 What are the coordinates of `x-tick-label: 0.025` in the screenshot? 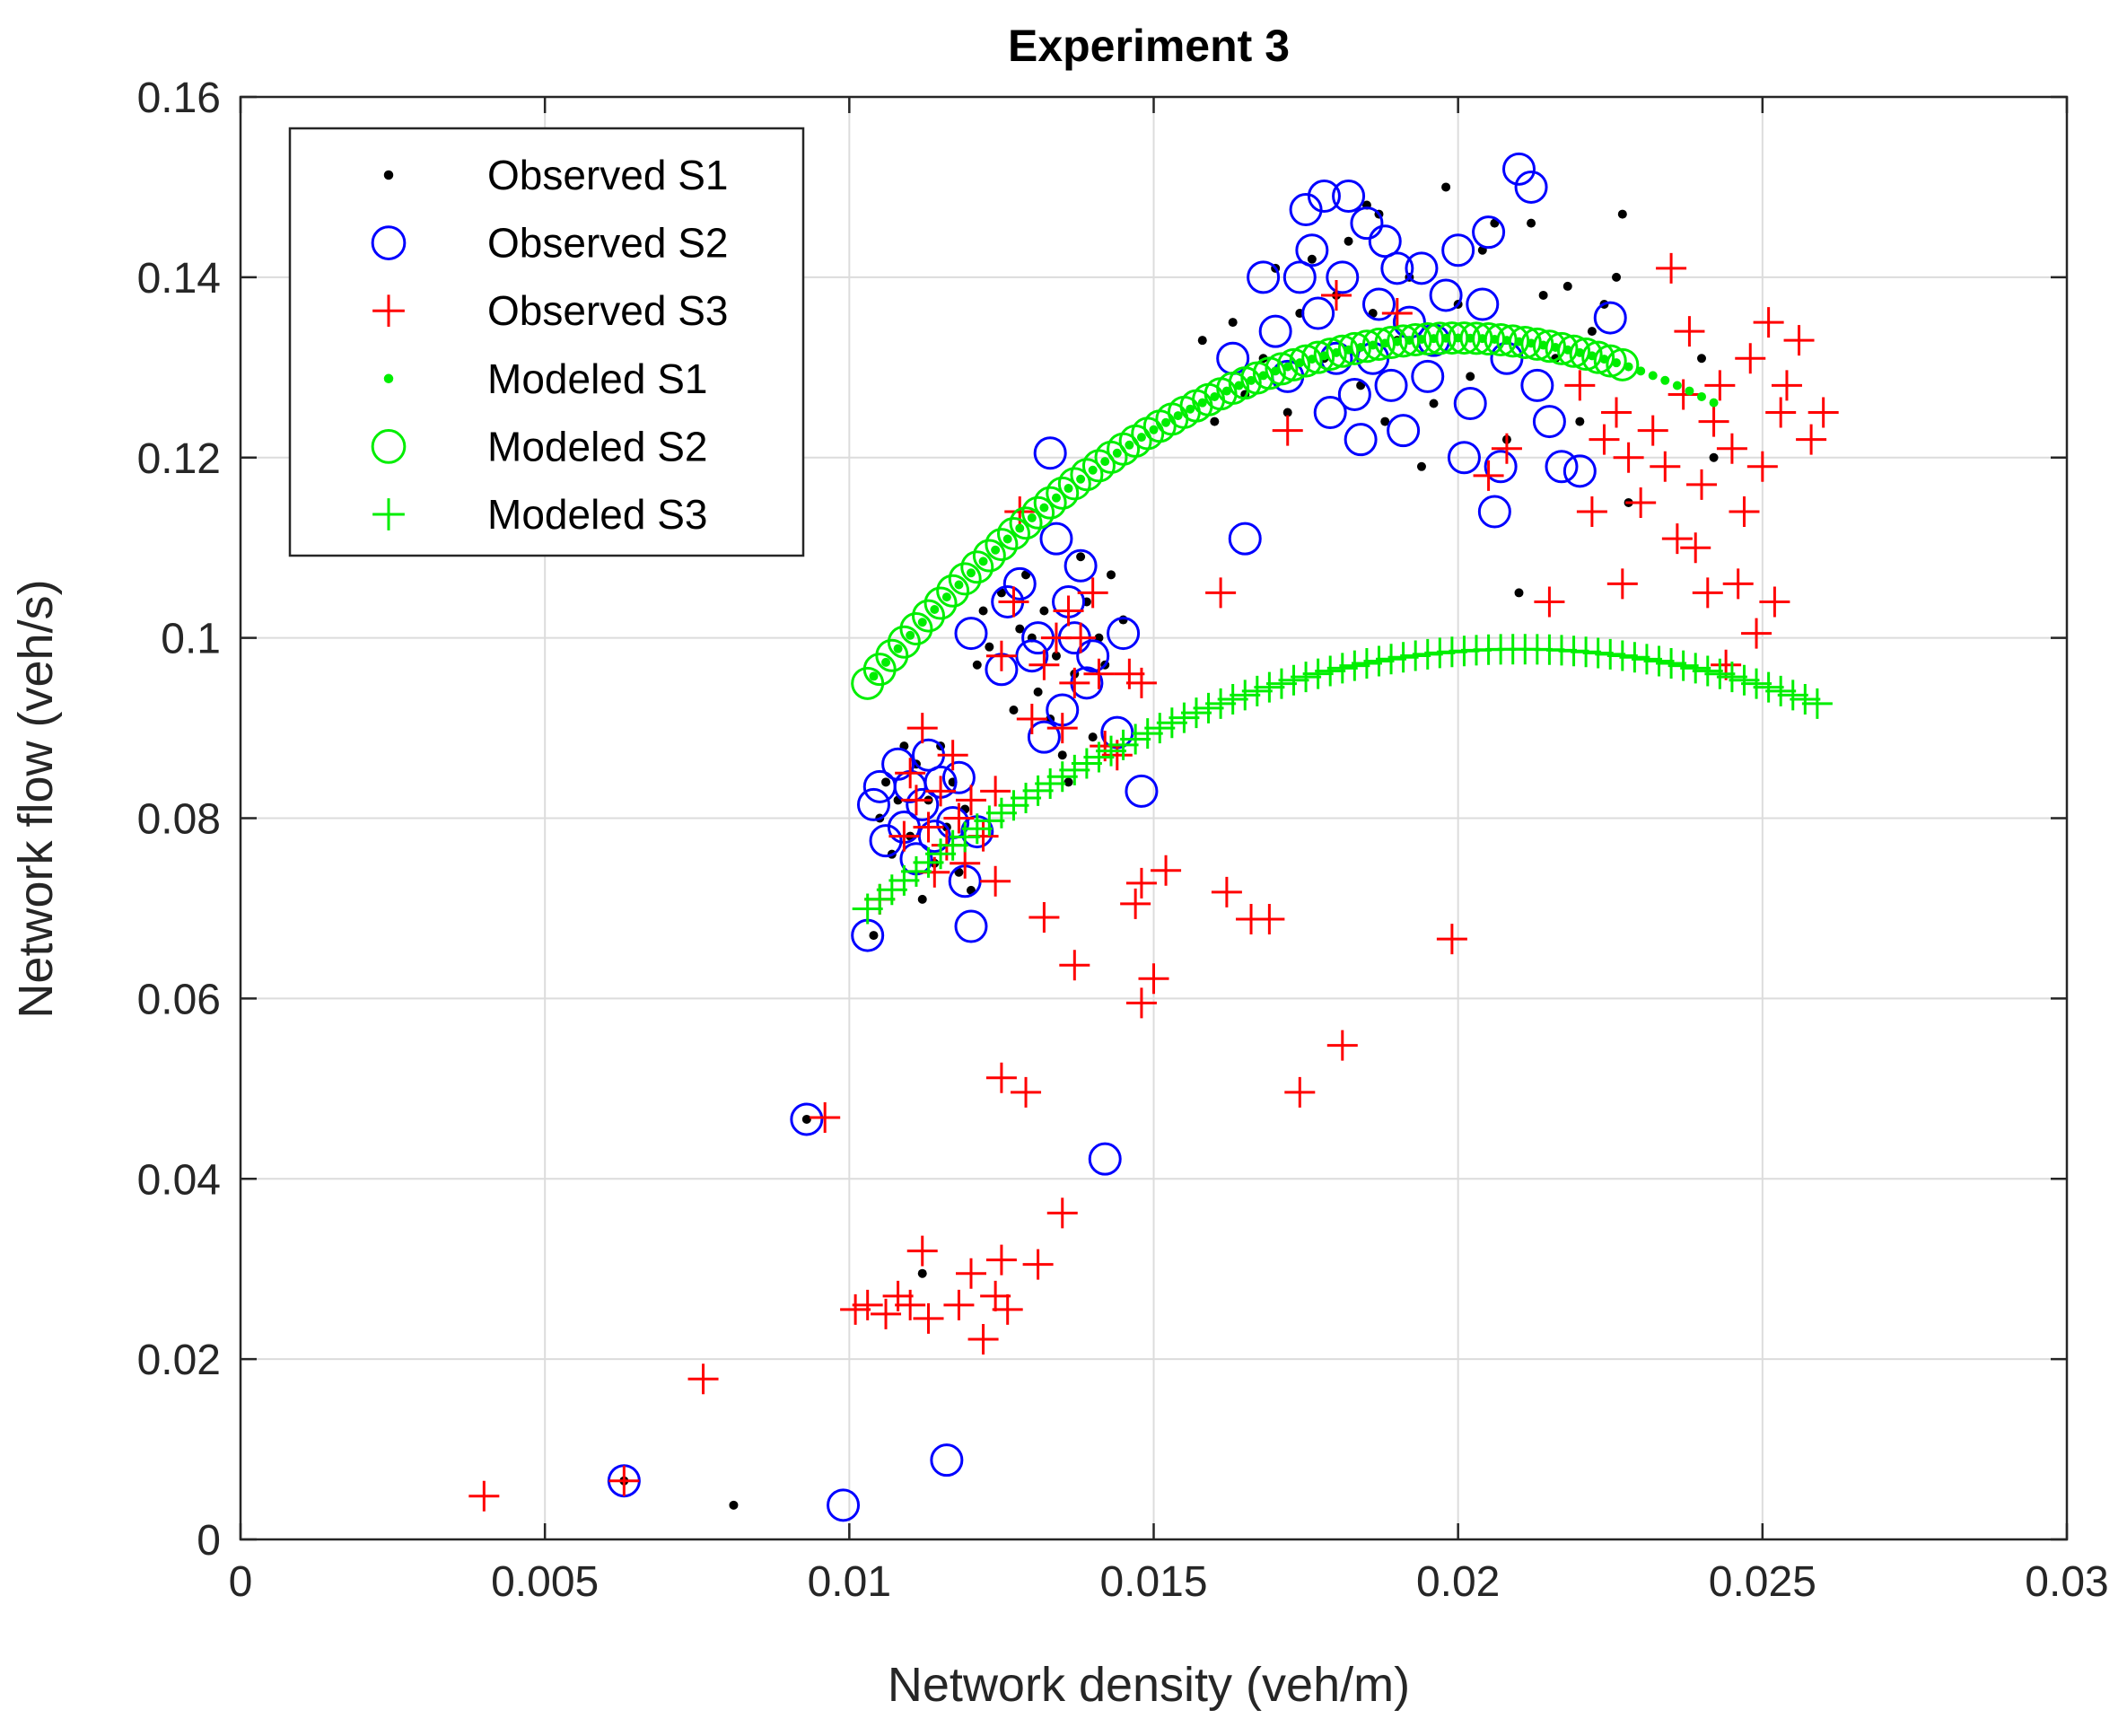 It's located at (1762, 1582).